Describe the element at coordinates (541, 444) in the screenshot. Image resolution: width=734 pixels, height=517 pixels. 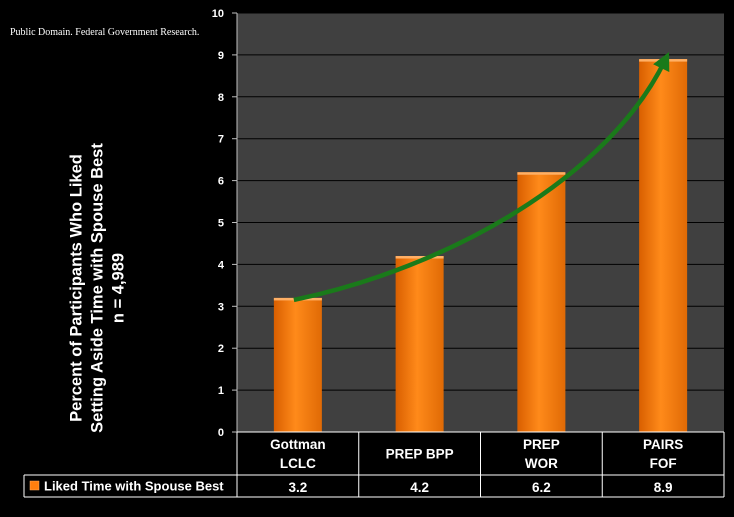
I see `x-tick-label: PREP` at that location.